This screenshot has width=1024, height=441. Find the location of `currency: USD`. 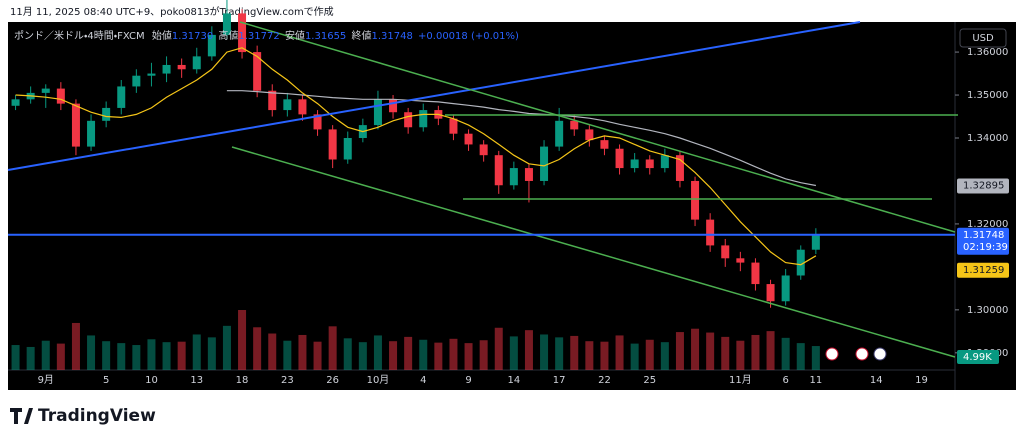

currency: USD is located at coordinates (983, 38).